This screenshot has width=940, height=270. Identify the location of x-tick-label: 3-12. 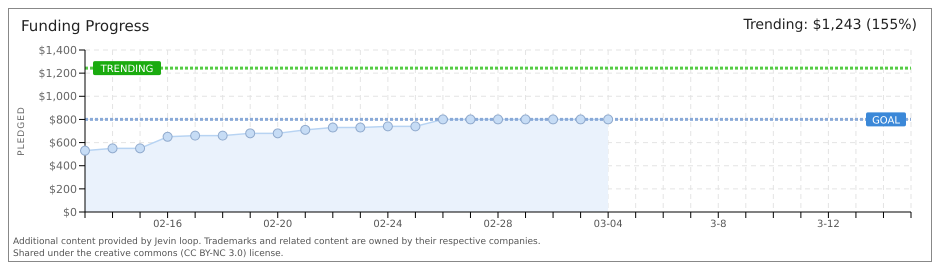
(828, 224).